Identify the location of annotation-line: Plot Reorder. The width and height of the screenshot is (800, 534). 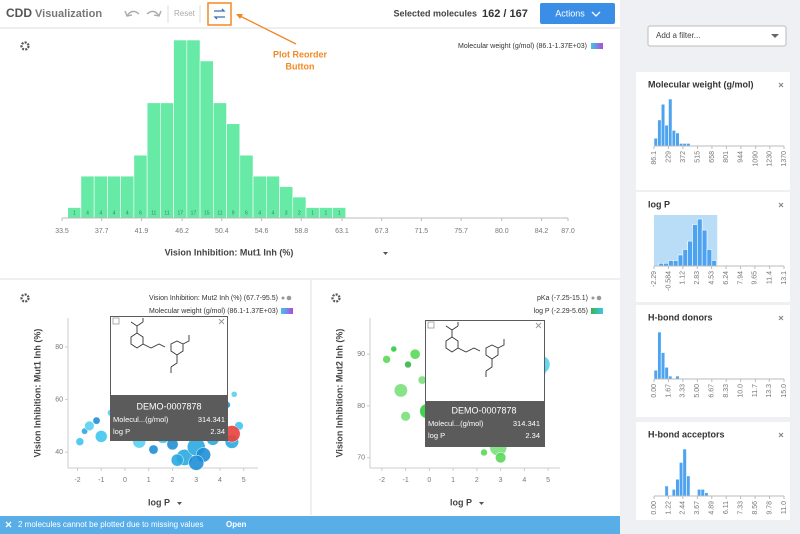
(300, 54).